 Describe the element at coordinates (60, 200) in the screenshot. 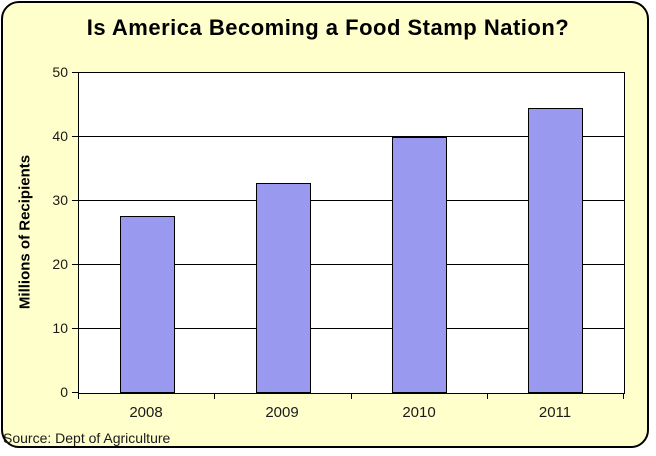

I see `y-tick-label-30: 30` at that location.